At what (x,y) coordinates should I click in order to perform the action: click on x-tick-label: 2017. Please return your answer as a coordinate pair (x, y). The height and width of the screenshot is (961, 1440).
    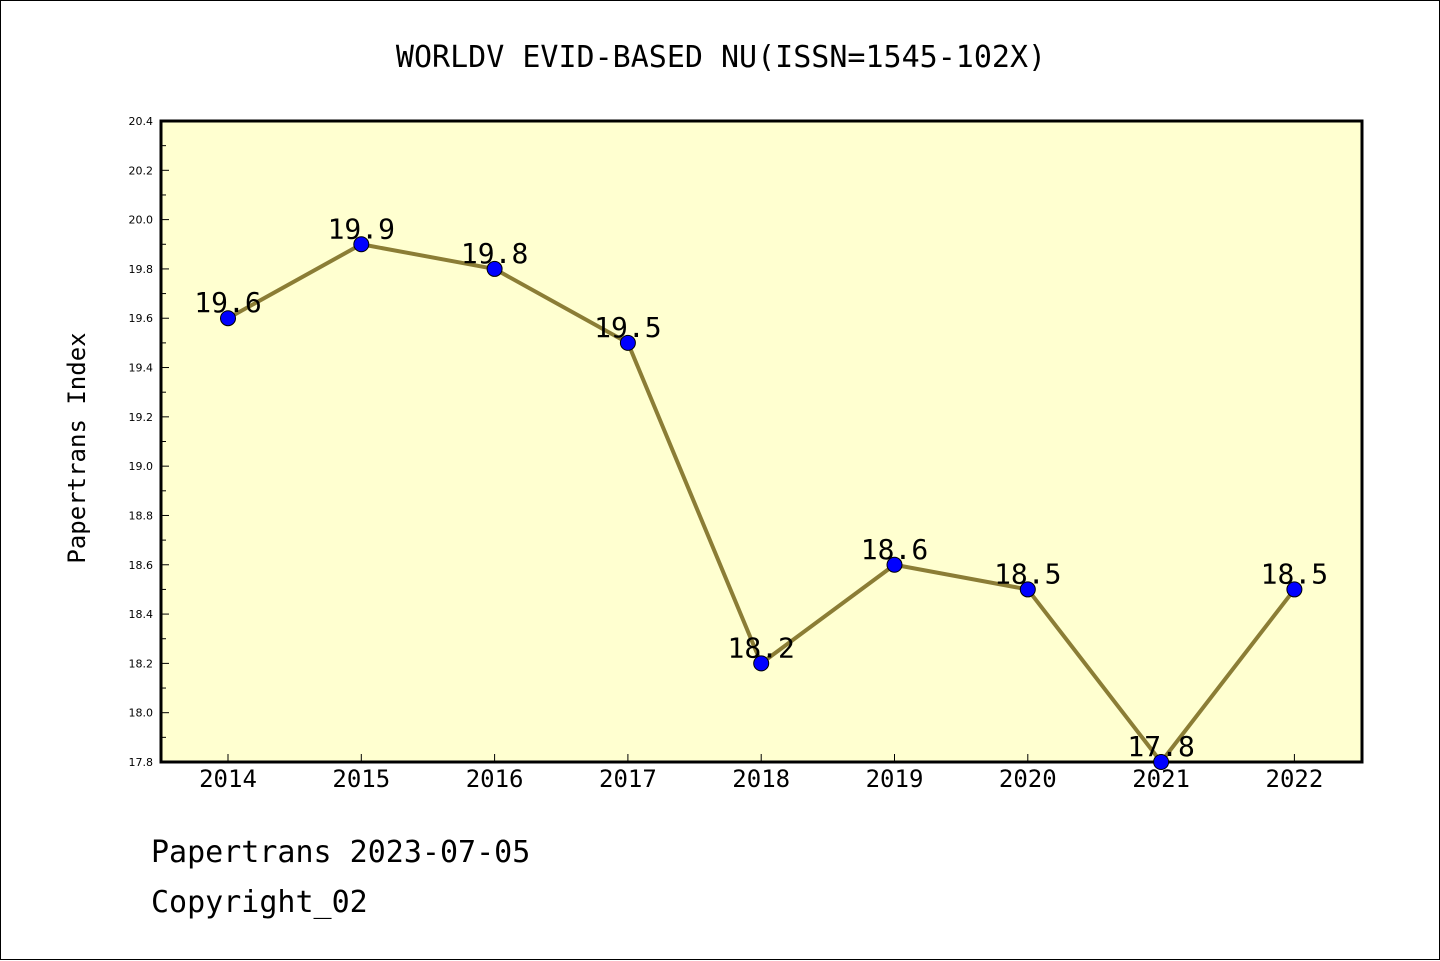
    Looking at the image, I should click on (628, 779).